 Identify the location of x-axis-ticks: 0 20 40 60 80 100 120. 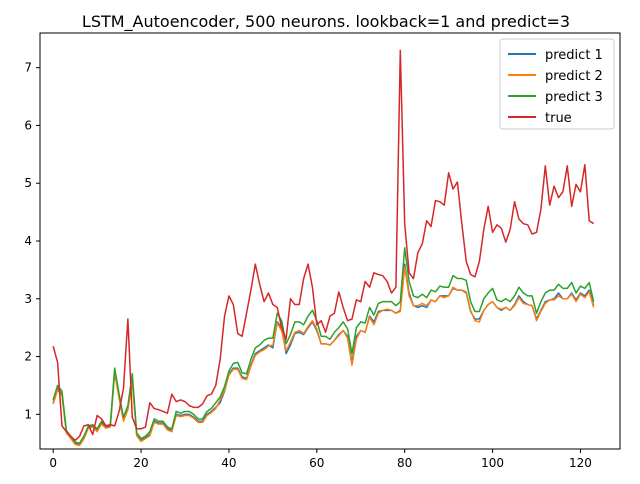
(320, 459).